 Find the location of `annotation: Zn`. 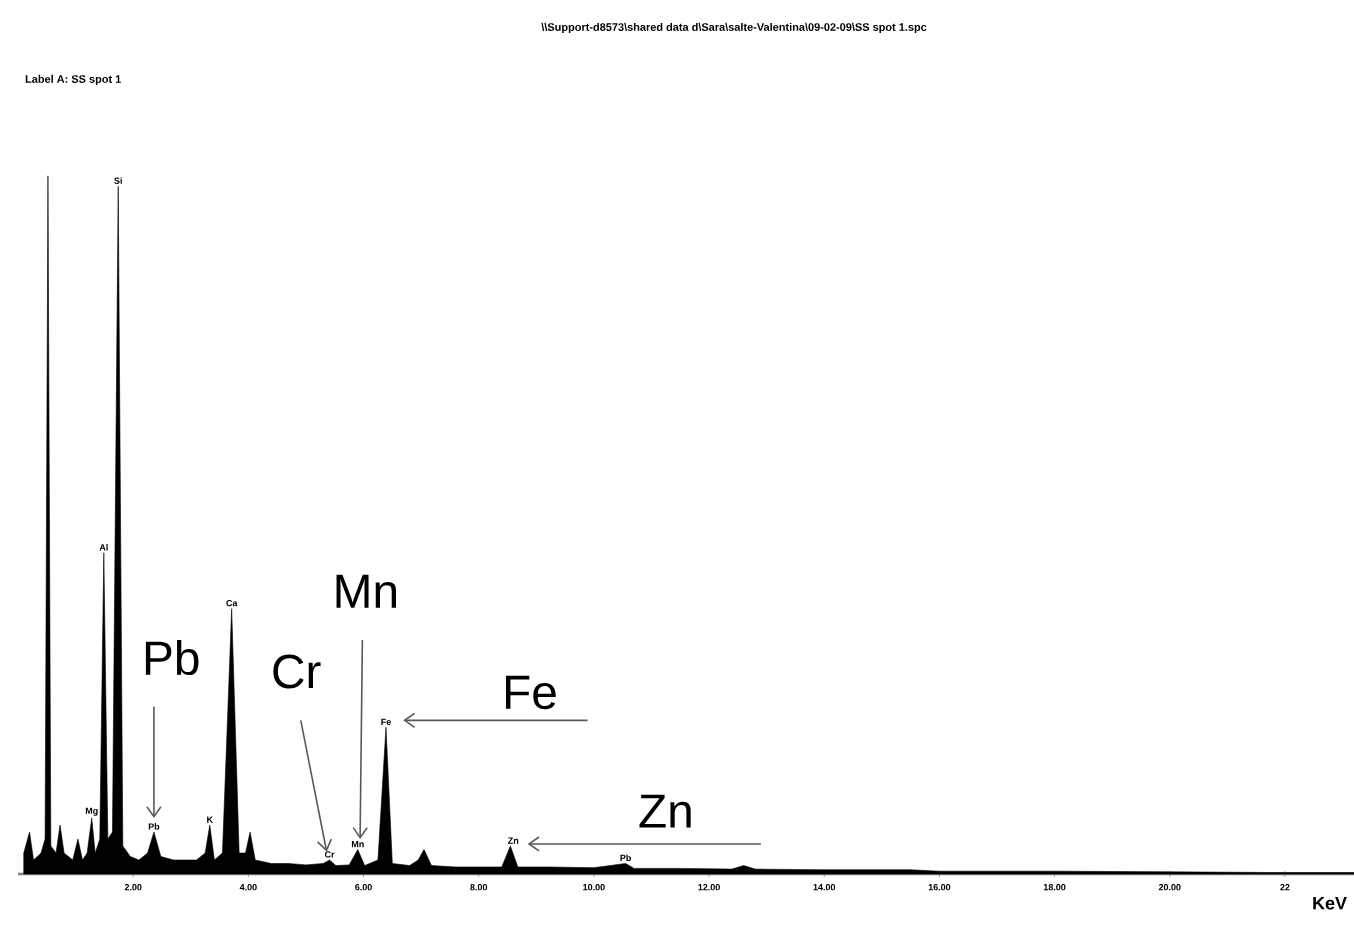

annotation: Zn is located at coordinates (665, 811).